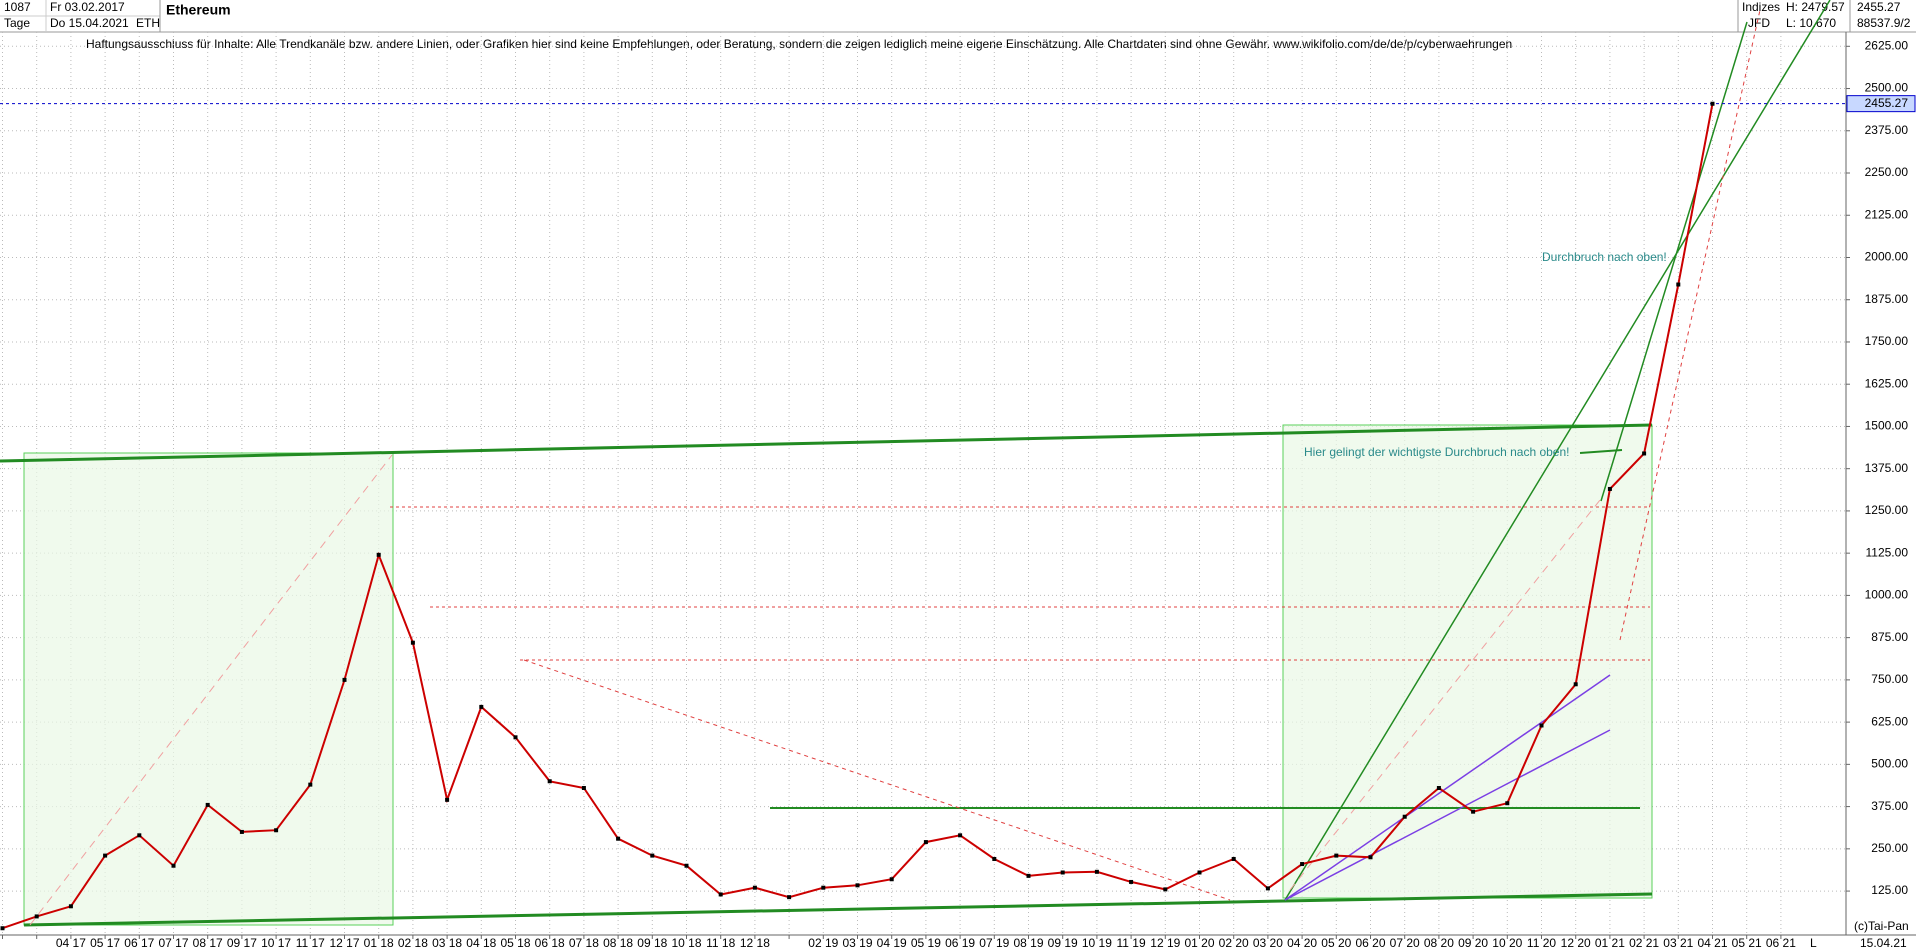 This screenshot has height=952, width=1916. What do you see at coordinates (344, 943) in the screenshot?
I see `x-tick-label: 12 17` at bounding box center [344, 943].